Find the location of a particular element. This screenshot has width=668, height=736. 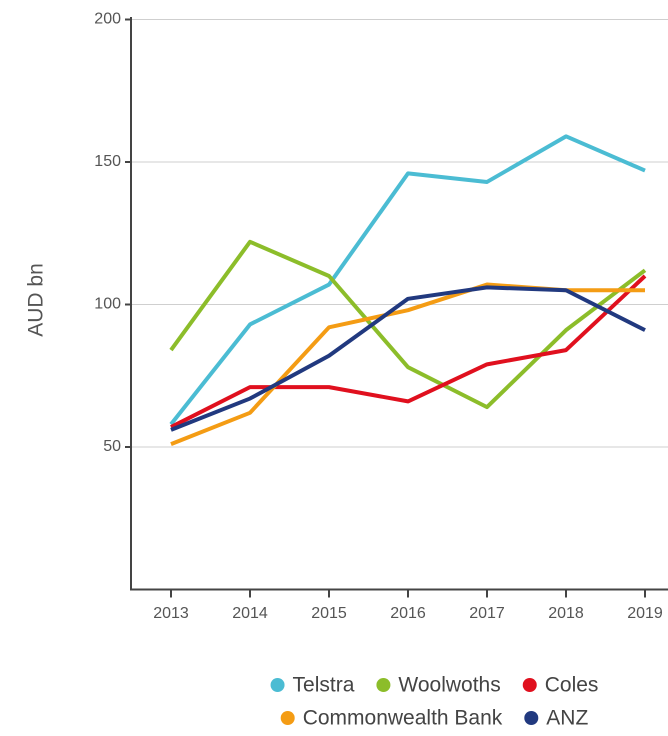

x-tick-label: 2019 is located at coordinates (645, 613).